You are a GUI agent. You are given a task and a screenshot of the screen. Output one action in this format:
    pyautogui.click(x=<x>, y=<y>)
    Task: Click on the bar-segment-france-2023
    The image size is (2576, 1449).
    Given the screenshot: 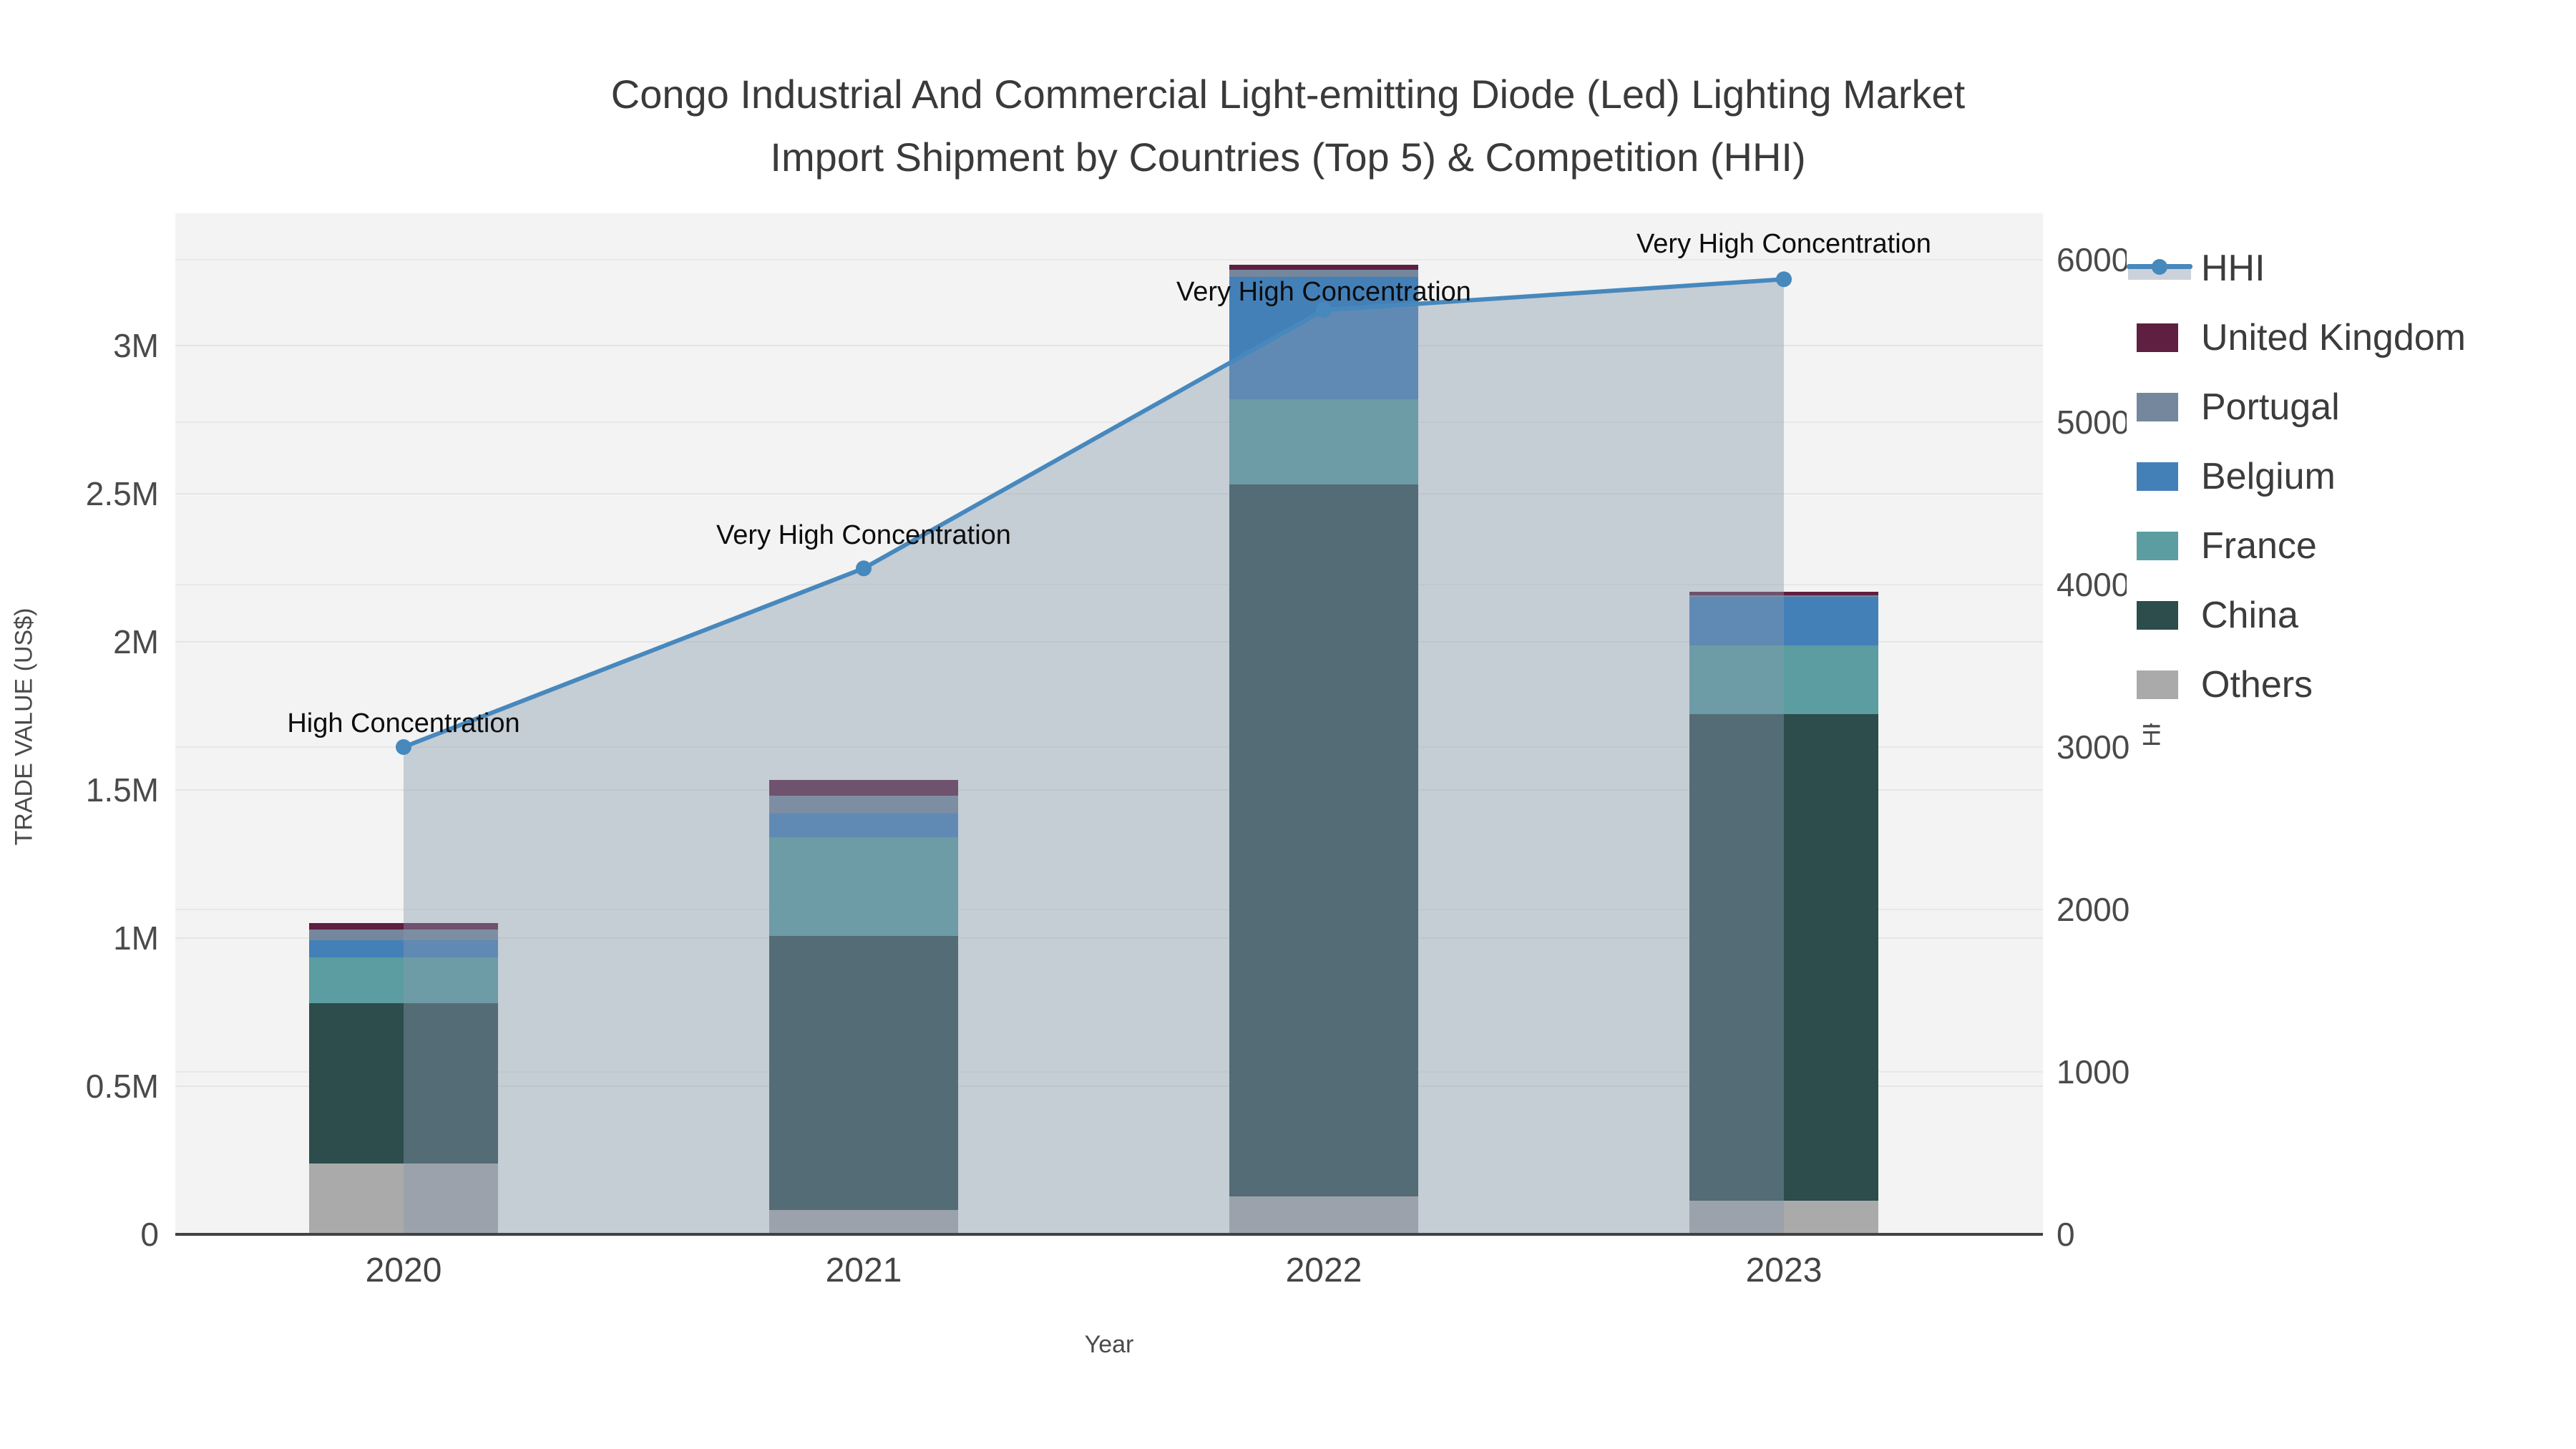 What is the action you would take?
    pyautogui.click(x=1783, y=679)
    